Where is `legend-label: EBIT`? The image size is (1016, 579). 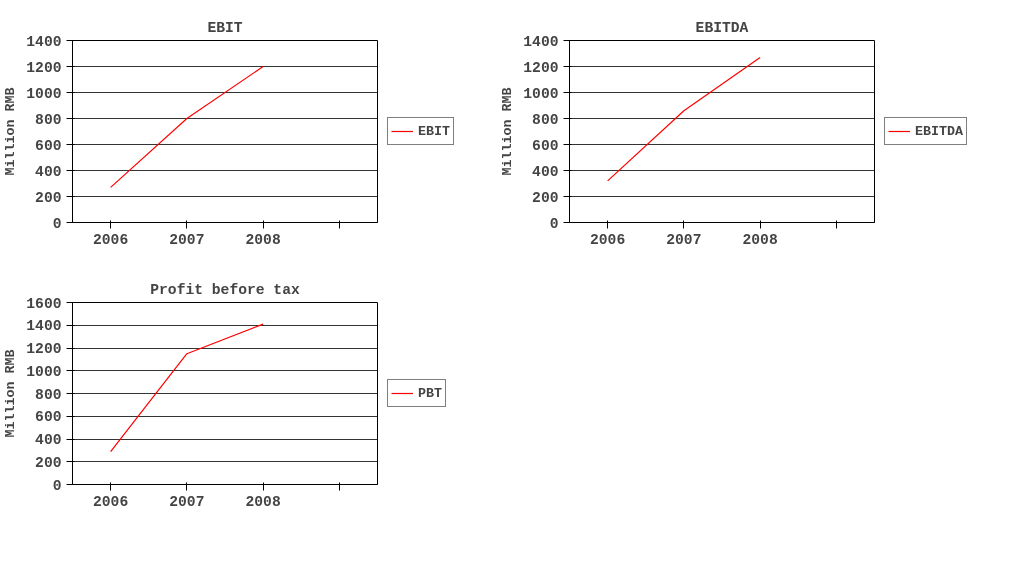
legend-label: EBIT is located at coordinates (434, 131).